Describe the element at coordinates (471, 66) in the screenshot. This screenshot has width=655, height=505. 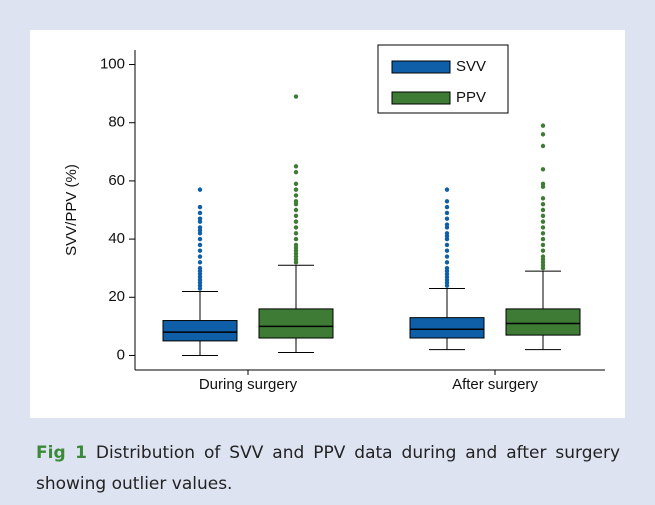
I see `legend-label: SVV` at that location.